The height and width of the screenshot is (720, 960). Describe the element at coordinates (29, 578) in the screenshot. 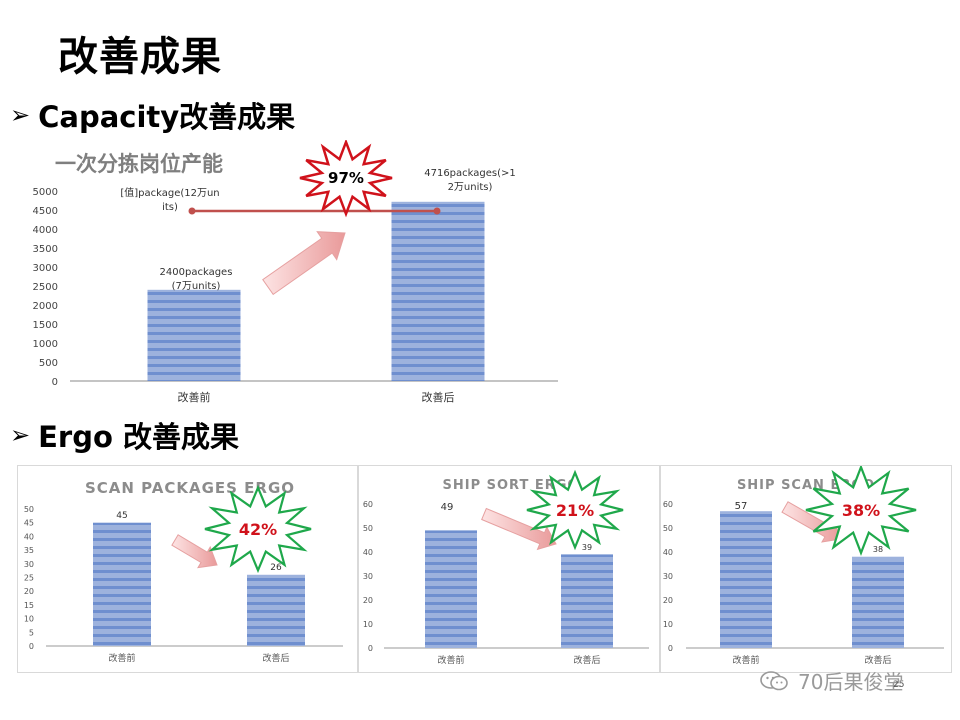

I see `y-tick-label: 25` at that location.